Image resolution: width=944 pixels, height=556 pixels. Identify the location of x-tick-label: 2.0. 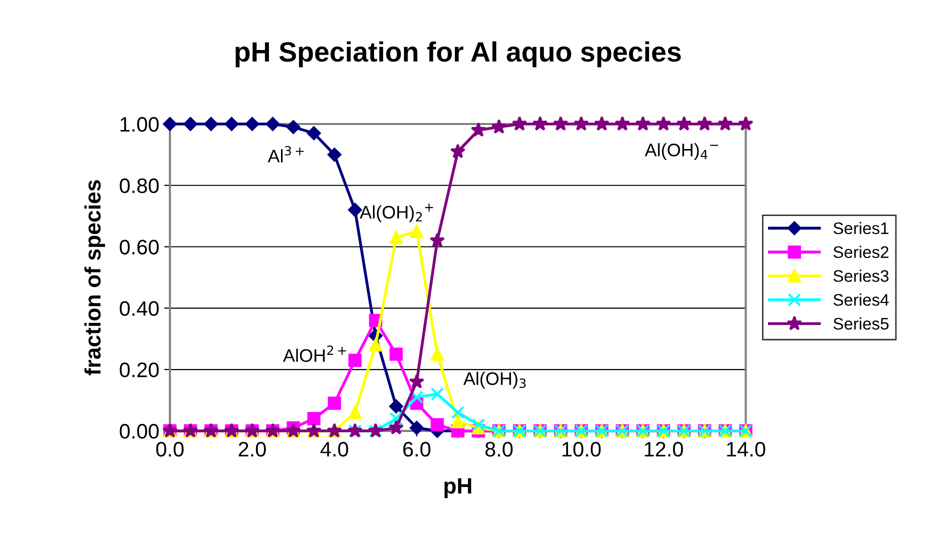
(252, 449).